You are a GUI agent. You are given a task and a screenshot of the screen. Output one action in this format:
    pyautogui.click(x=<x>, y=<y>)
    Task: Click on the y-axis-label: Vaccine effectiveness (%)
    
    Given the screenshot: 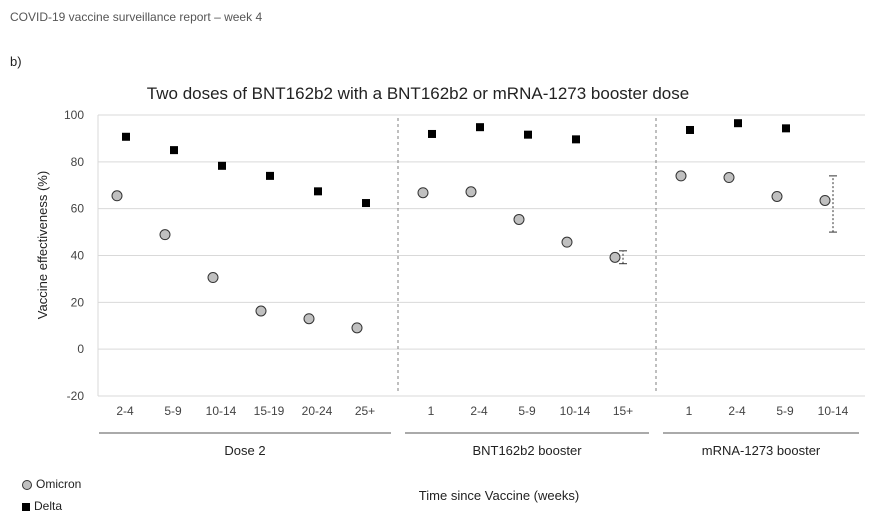 What is the action you would take?
    pyautogui.click(x=42, y=245)
    